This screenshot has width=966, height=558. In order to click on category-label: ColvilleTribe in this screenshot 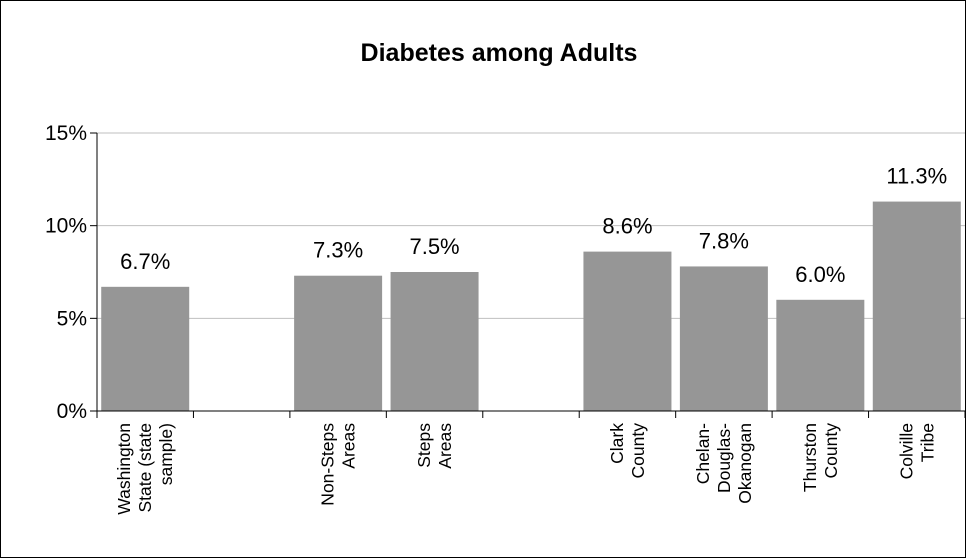, I will do `click(916, 451)`.